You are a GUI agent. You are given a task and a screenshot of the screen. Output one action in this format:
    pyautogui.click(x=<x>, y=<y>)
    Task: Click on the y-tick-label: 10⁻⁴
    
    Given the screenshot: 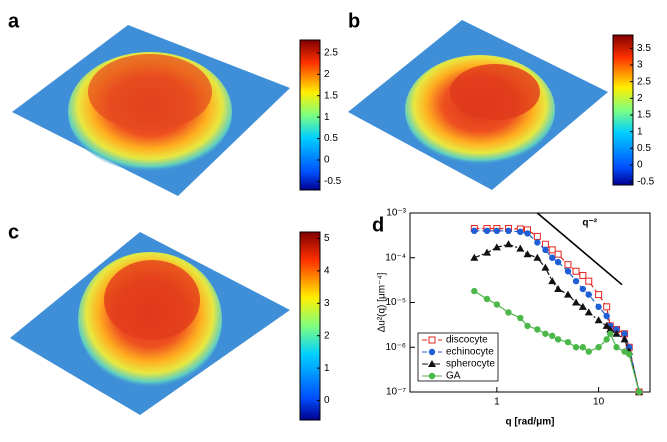 What is the action you would take?
    pyautogui.click(x=395, y=257)
    